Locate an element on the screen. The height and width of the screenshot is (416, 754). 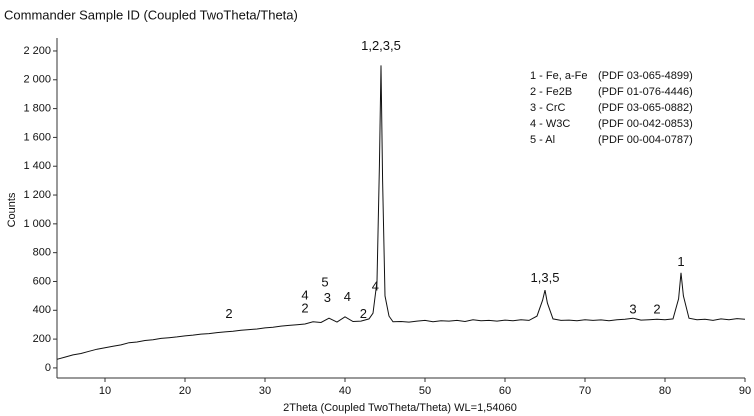
legend-phase: 5 - Al is located at coordinates (542, 140).